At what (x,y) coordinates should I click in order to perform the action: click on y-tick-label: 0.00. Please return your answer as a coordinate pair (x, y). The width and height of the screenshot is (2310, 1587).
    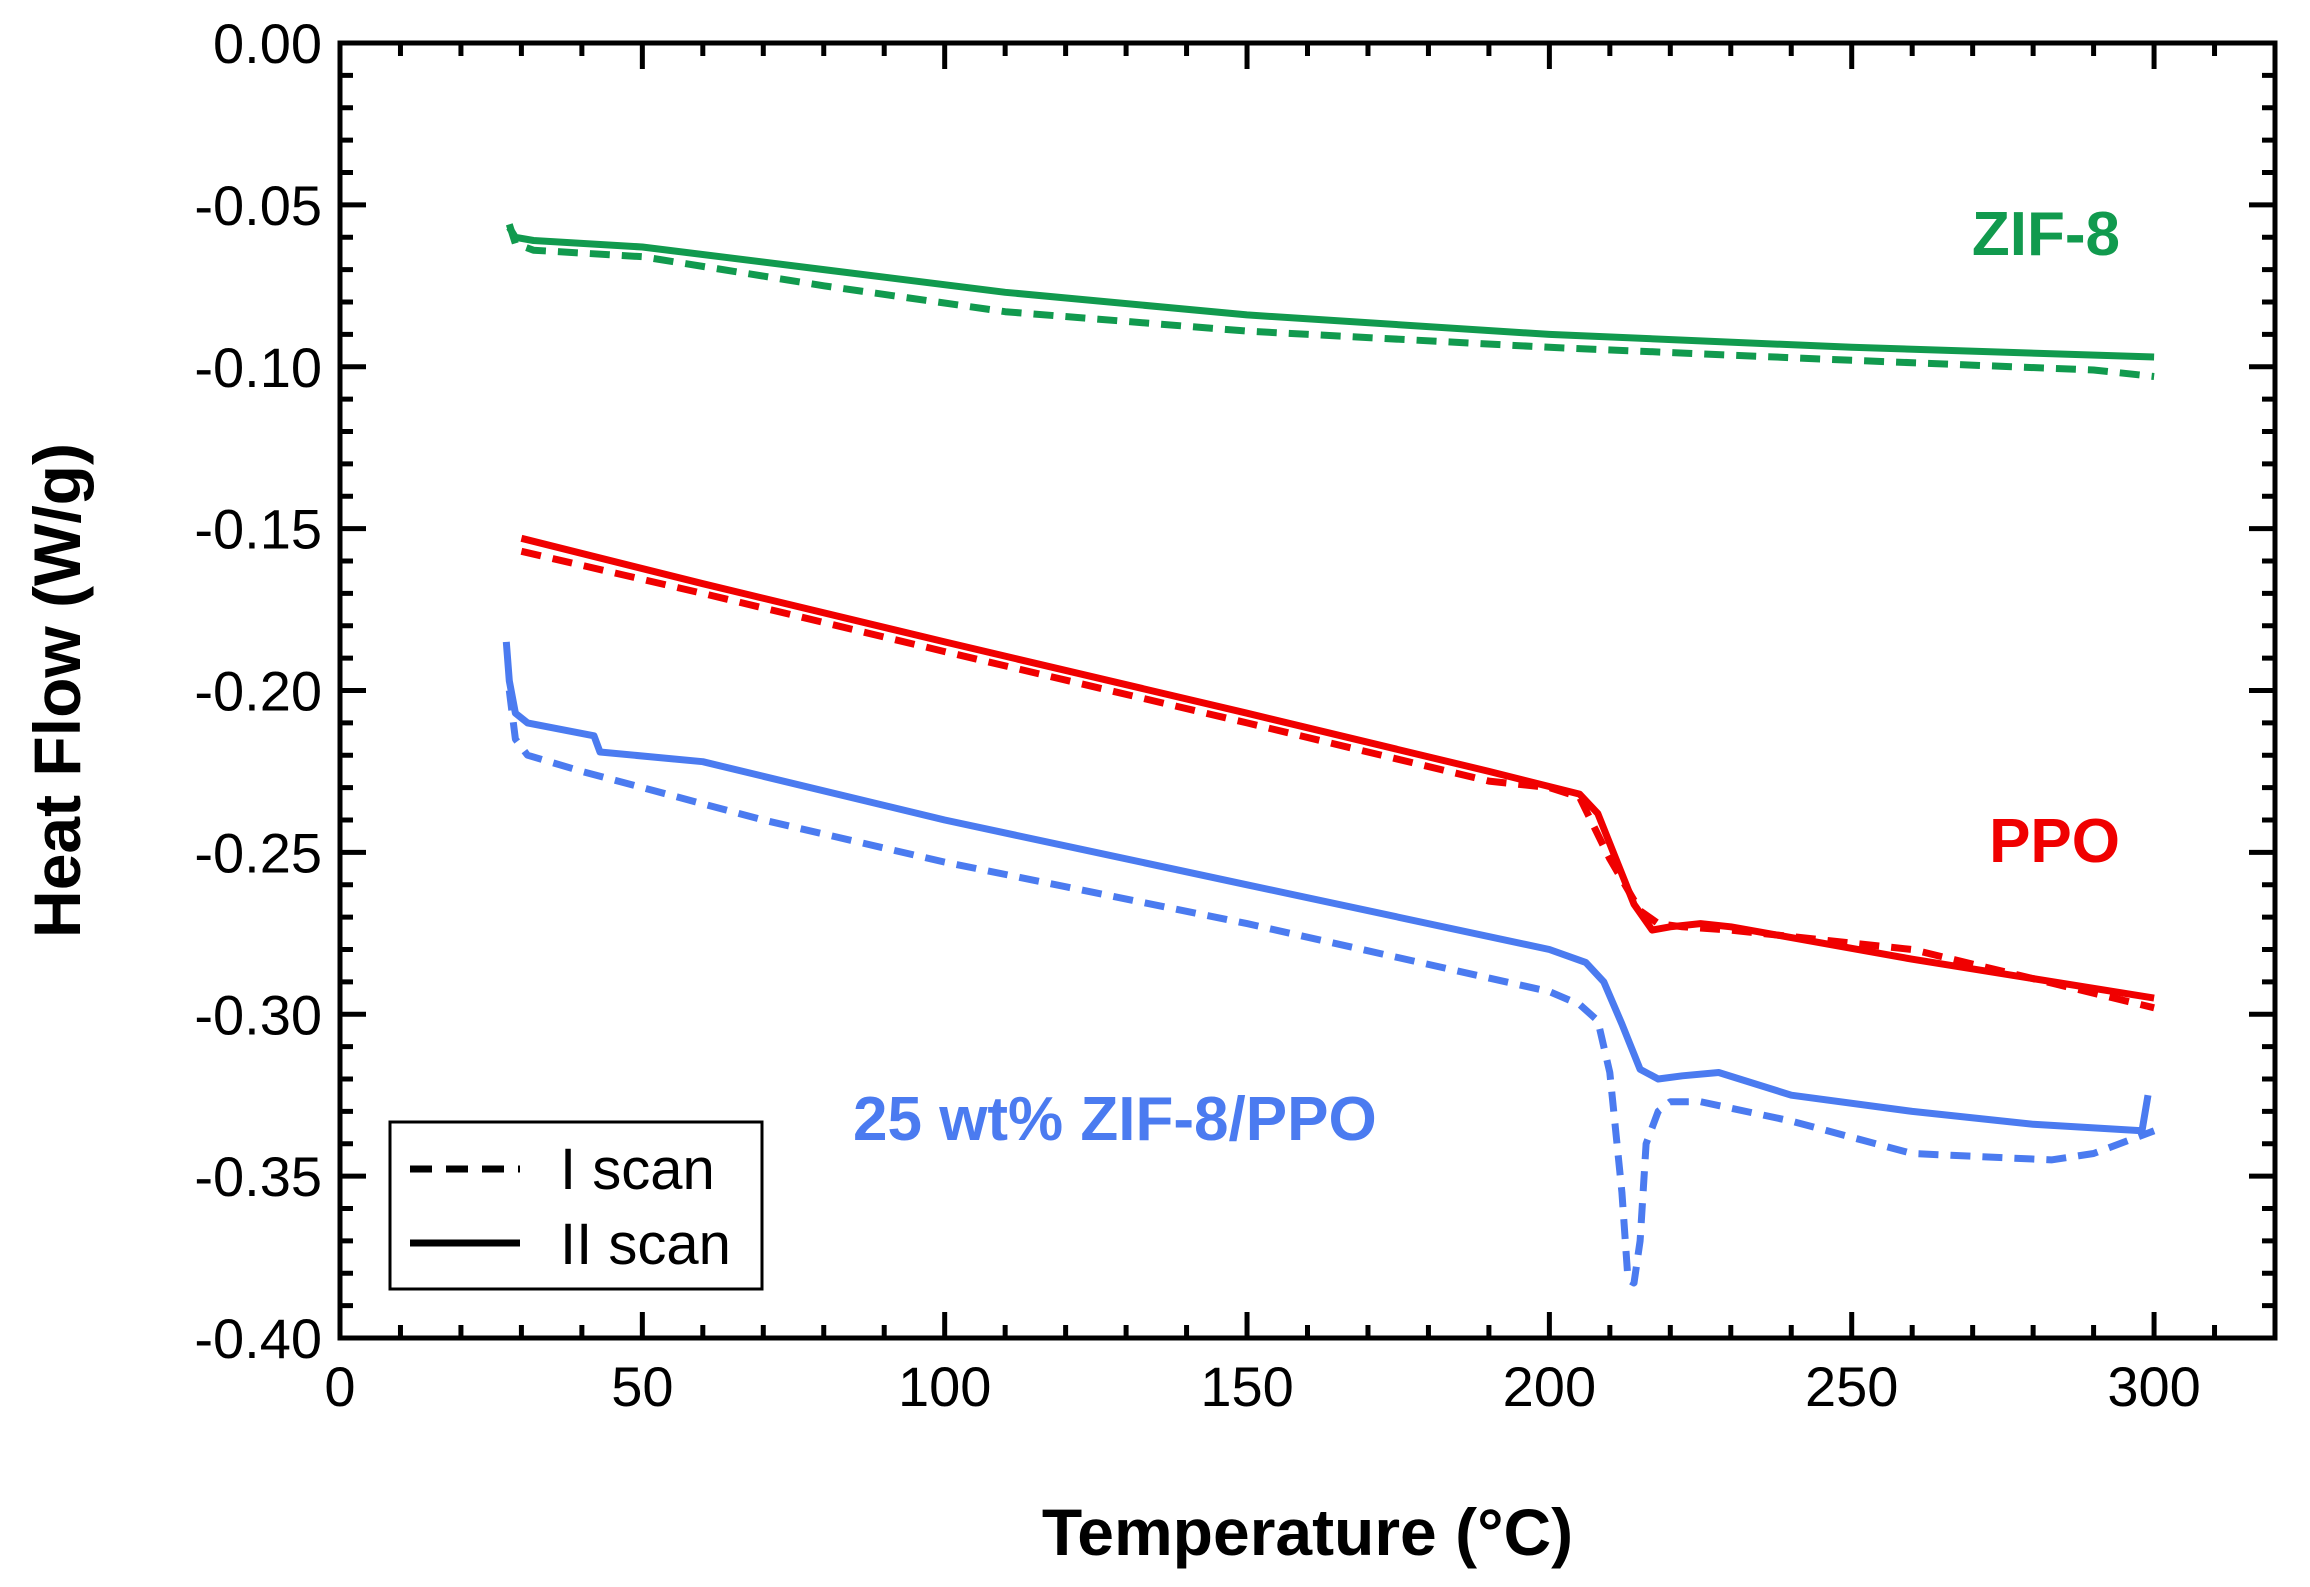
    Looking at the image, I should click on (267, 43).